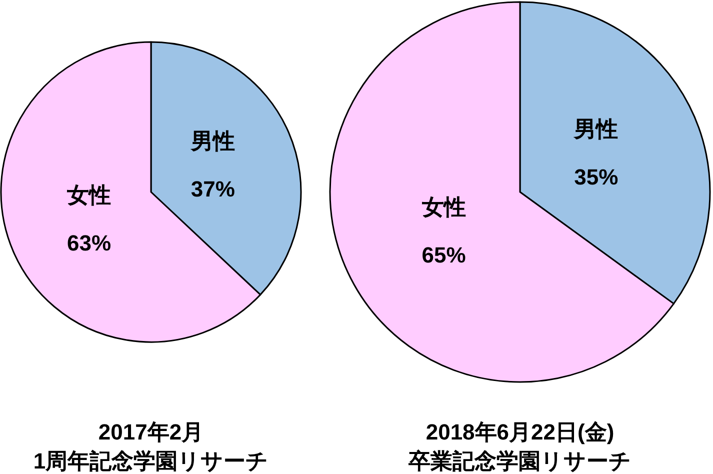 Image resolution: width=713 pixels, height=474 pixels. Describe the element at coordinates (520, 461) in the screenshot. I see `text: 卒業記念学園リサーチ` at that location.